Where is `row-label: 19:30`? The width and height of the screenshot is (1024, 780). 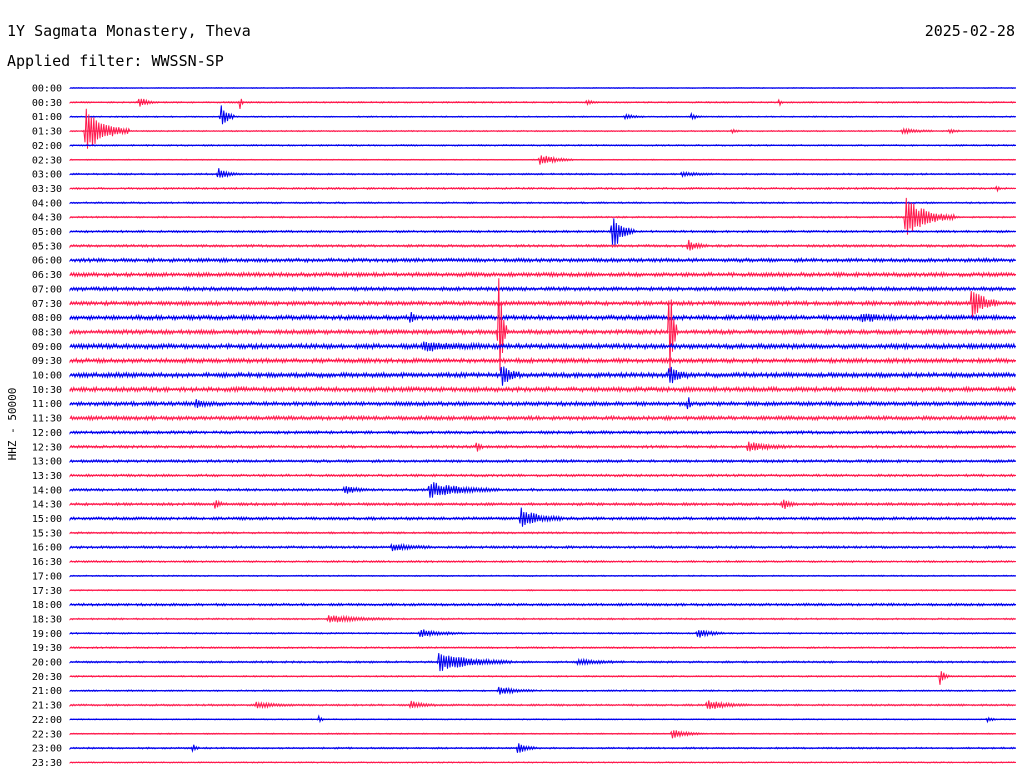 row-label: 19:30 is located at coordinates (47, 648).